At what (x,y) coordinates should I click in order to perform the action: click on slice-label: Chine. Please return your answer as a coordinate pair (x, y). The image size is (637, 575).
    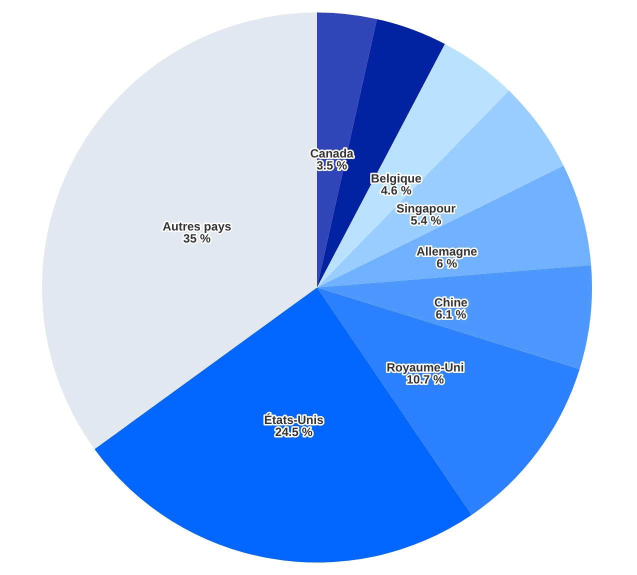
    Looking at the image, I should click on (451, 302).